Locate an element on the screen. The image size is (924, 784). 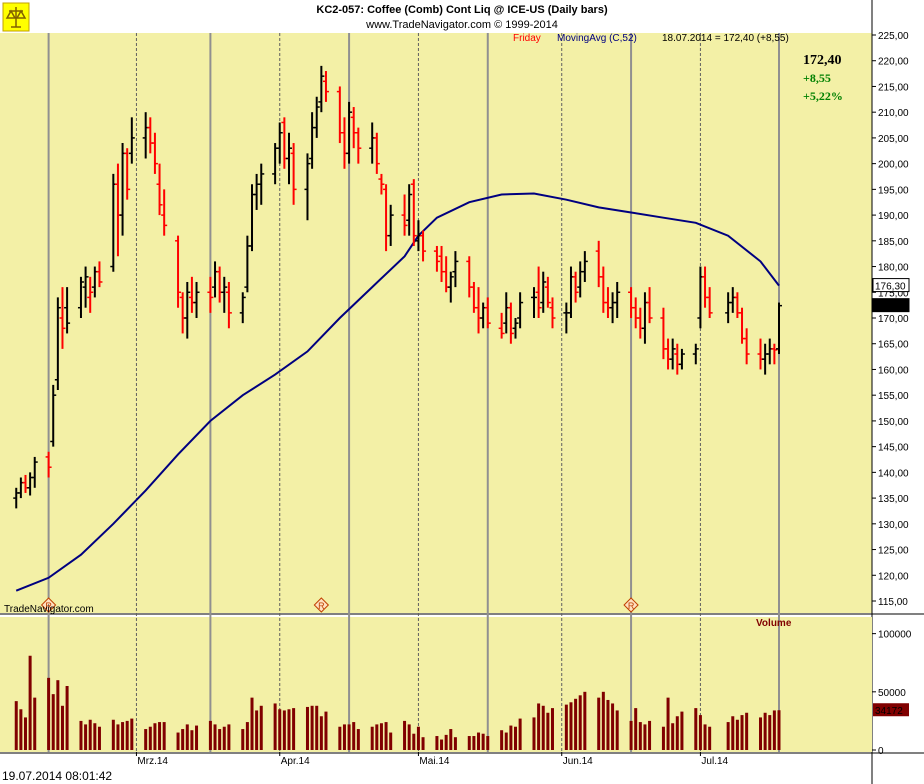
price-tick-label: 215,00 is located at coordinates (893, 87).